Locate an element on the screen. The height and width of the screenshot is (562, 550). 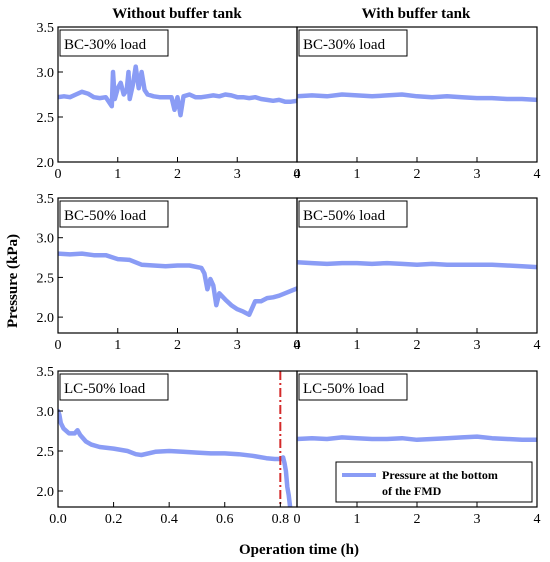
x-tick-label: 0.2 is located at coordinates (114, 519).